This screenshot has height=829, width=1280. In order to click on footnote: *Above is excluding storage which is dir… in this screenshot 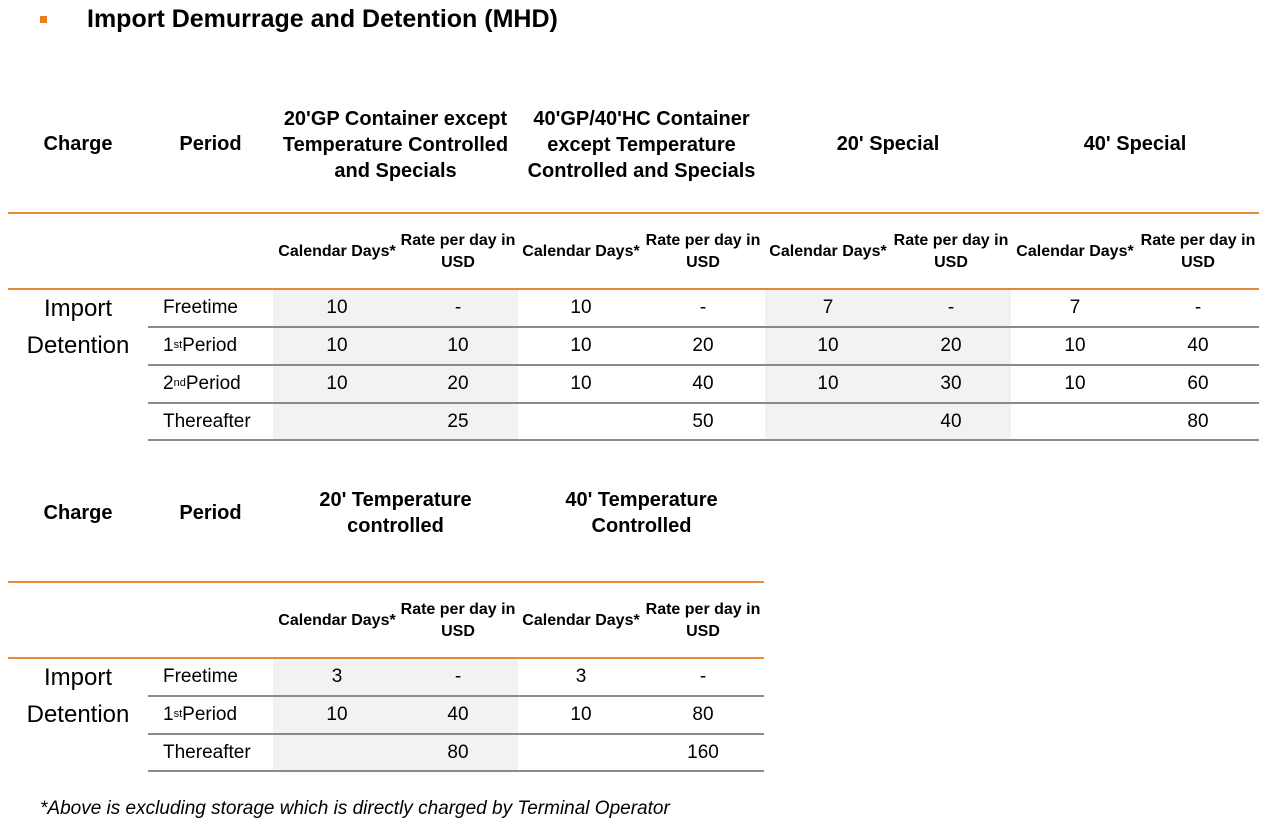, I will do `click(355, 808)`.